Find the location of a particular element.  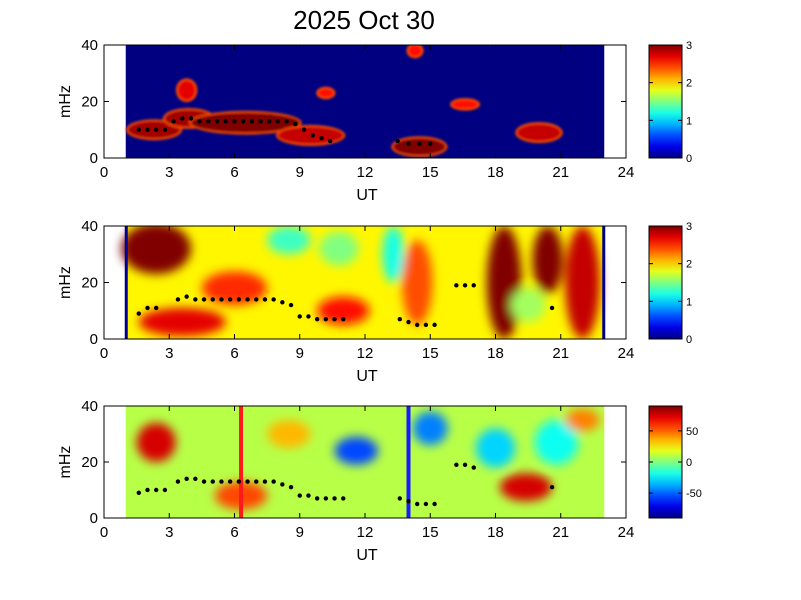

y-tick-label: 0 is located at coordinates (94, 158).